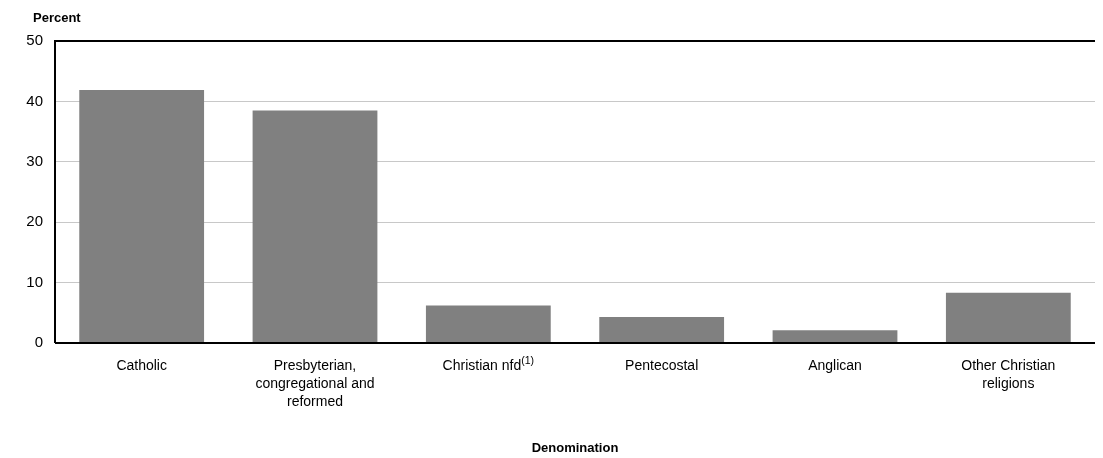  What do you see at coordinates (34, 100) in the screenshot?
I see `y-tick-label: 40` at bounding box center [34, 100].